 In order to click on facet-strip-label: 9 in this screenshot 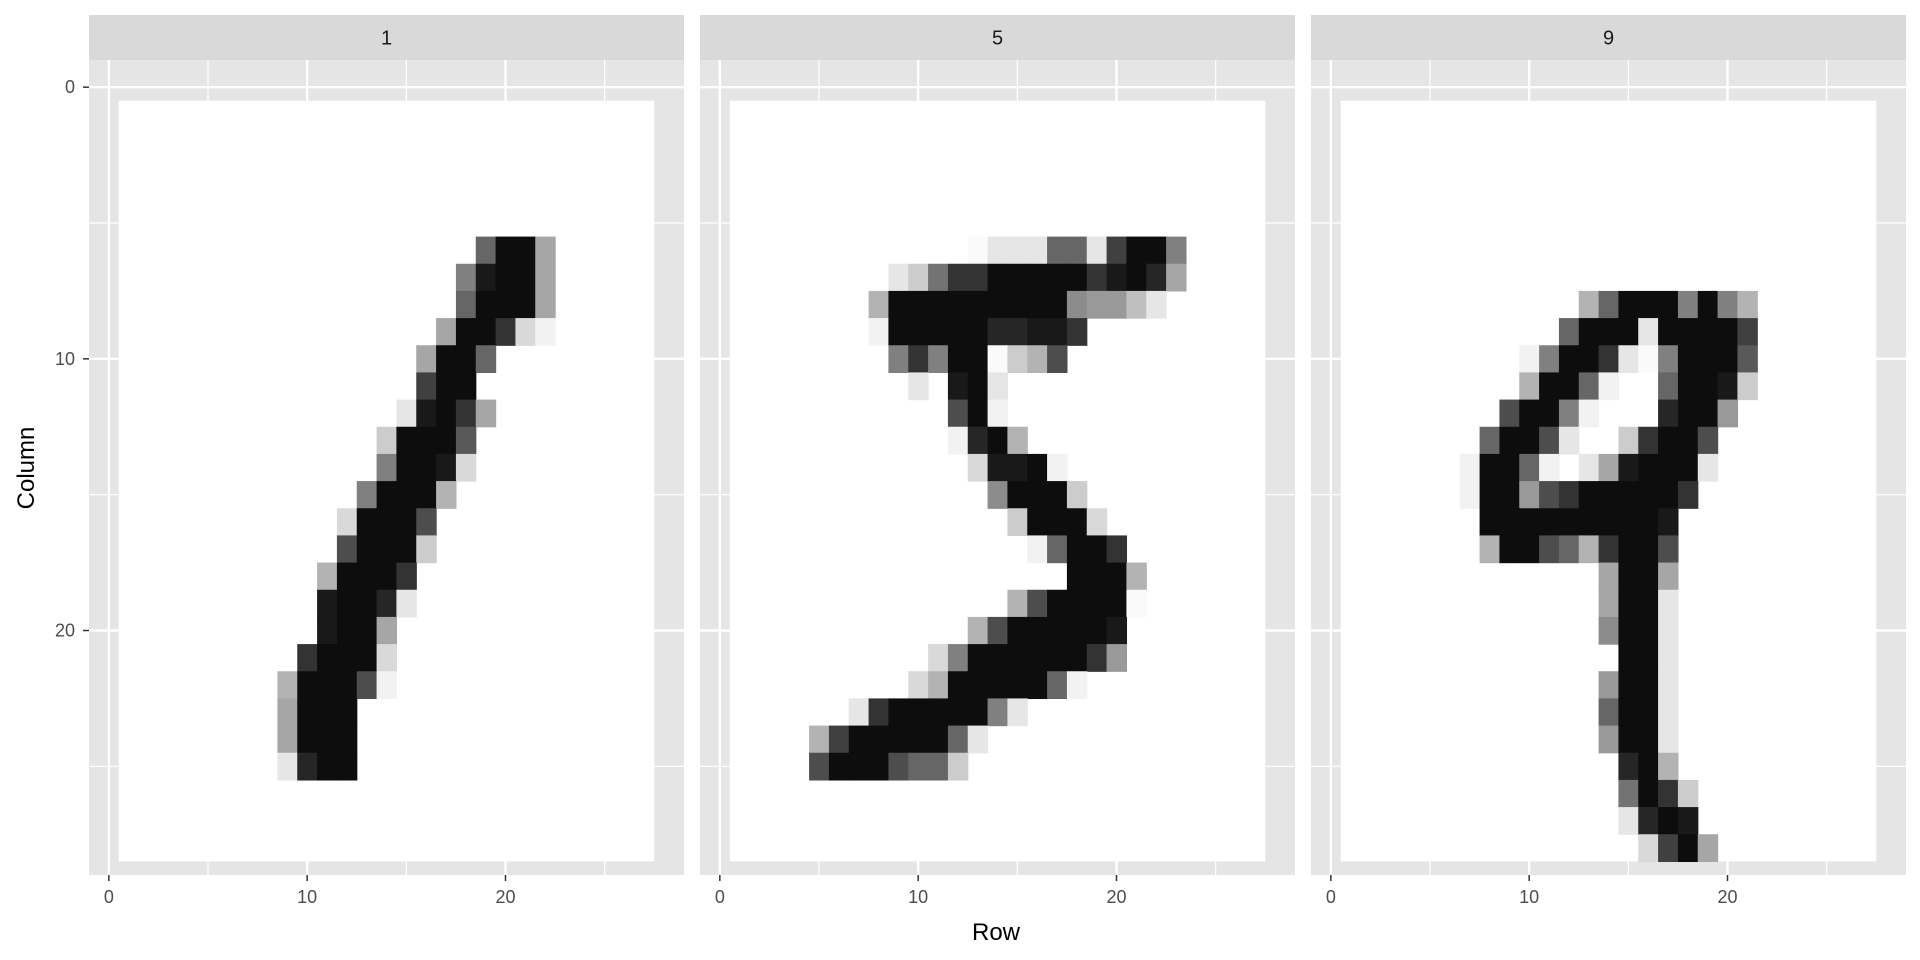, I will do `click(1608, 39)`.